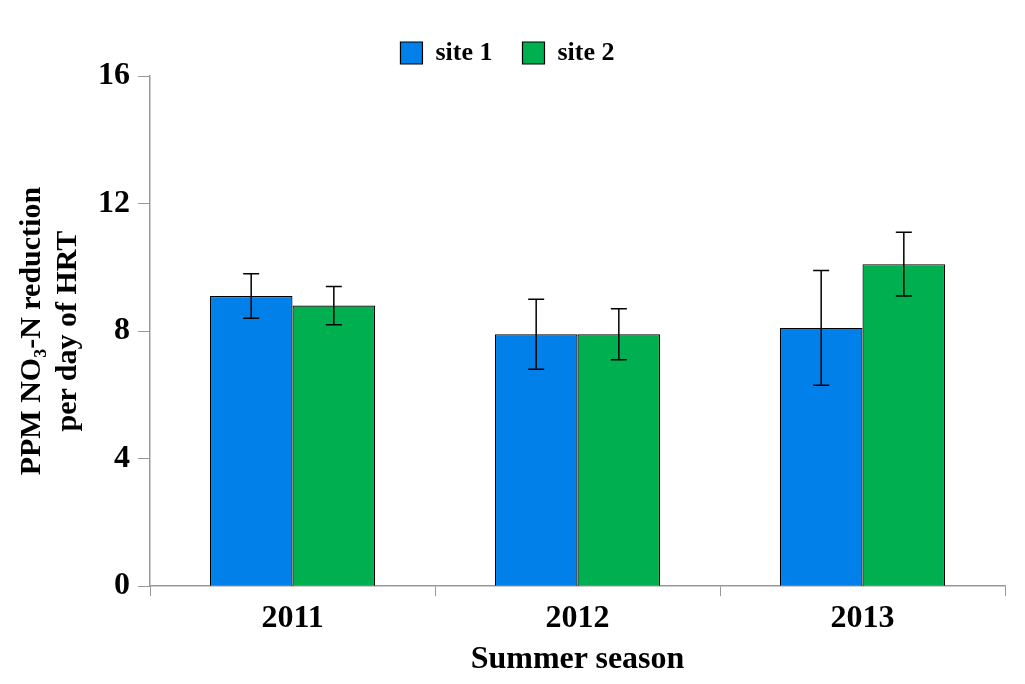 The width and height of the screenshot is (1025, 684). I want to click on y-tick-label: 0, so click(122, 583).